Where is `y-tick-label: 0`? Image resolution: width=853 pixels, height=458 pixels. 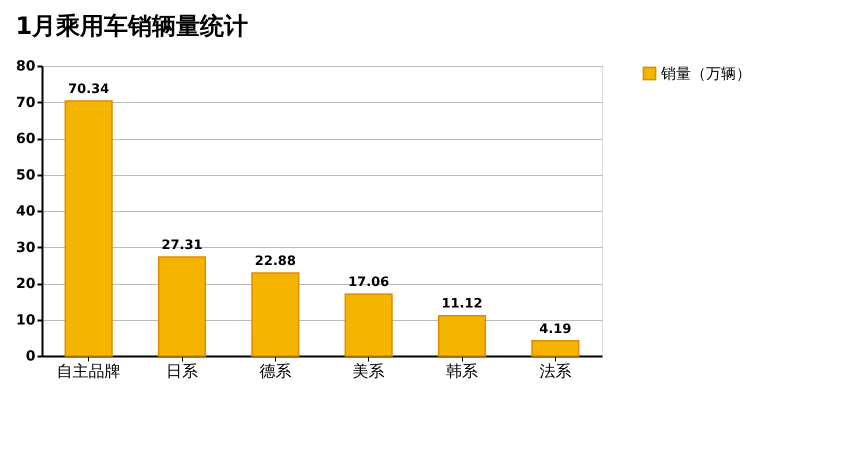
y-tick-label: 0 is located at coordinates (31, 356).